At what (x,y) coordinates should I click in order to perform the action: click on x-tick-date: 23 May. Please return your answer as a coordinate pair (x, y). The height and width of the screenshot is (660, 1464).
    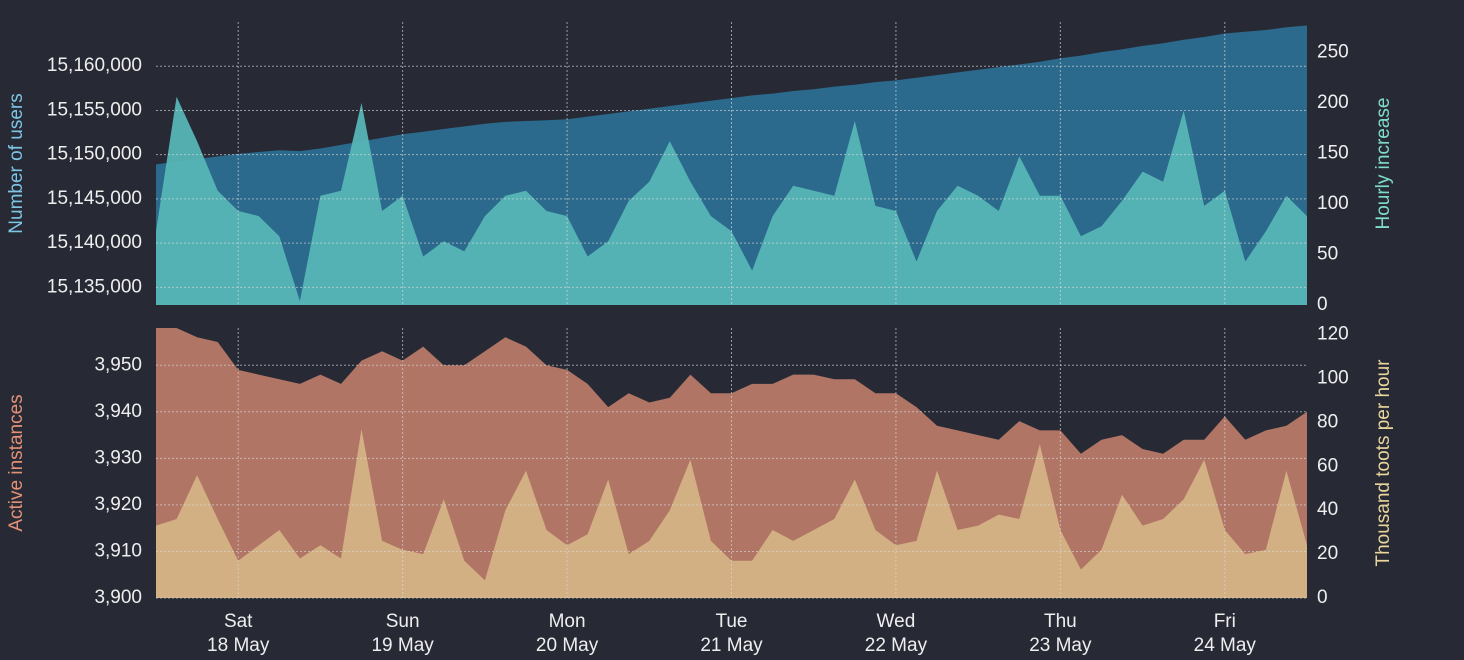
    Looking at the image, I should click on (1060, 645).